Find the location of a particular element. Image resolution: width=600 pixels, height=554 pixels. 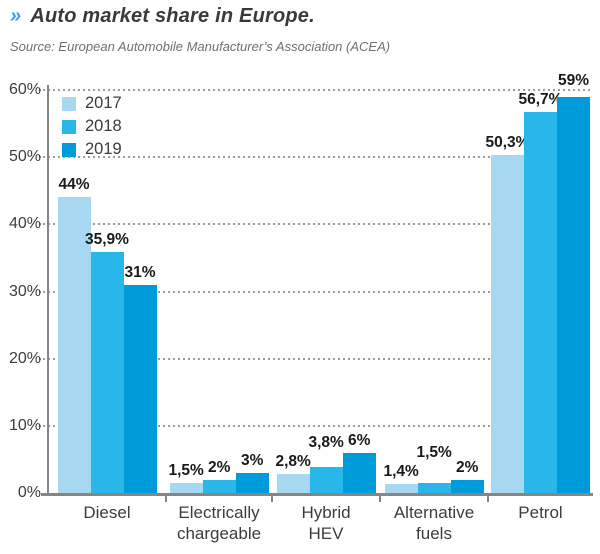

bar-diesel-2017 is located at coordinates (74, 345).